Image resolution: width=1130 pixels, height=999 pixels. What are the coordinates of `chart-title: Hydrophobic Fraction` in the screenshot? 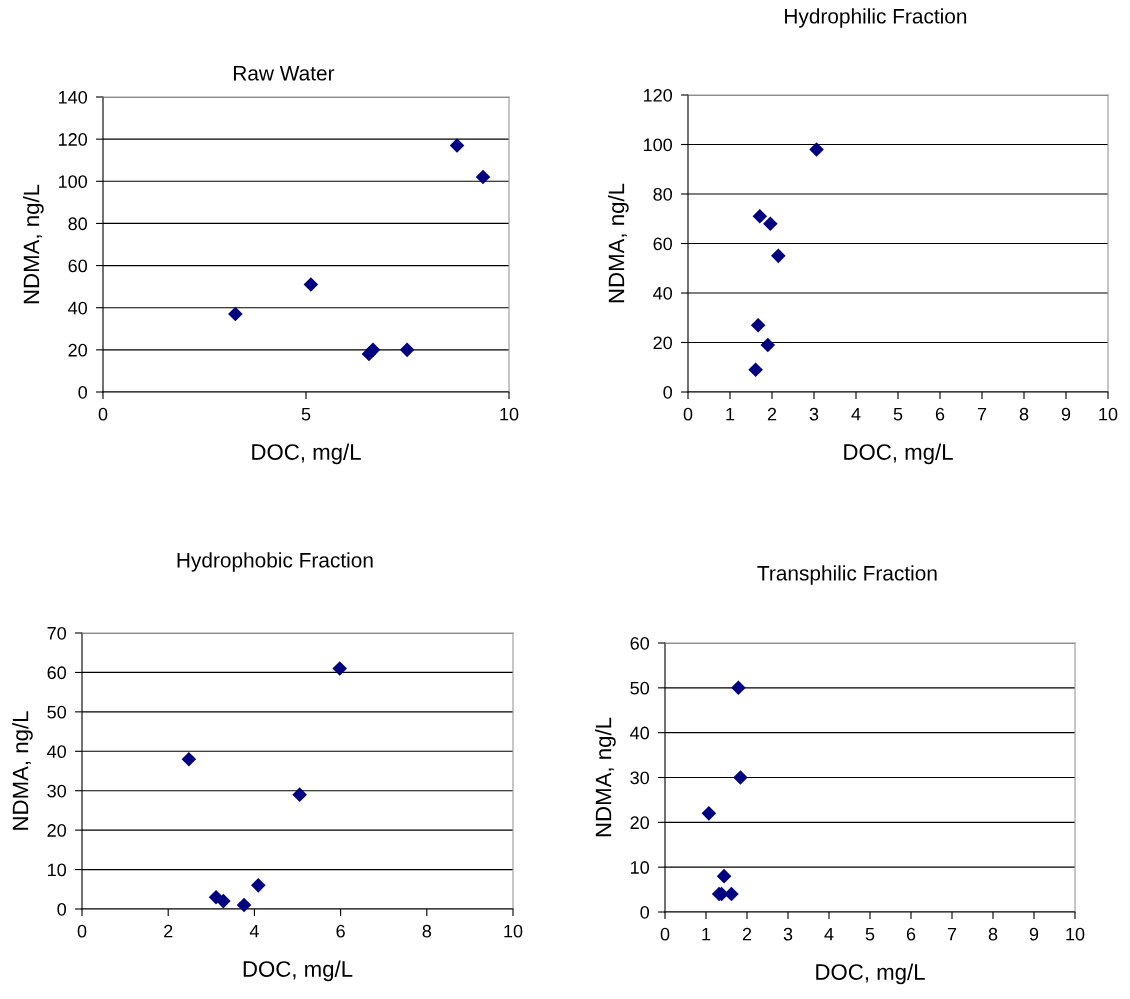 It's located at (275, 562).